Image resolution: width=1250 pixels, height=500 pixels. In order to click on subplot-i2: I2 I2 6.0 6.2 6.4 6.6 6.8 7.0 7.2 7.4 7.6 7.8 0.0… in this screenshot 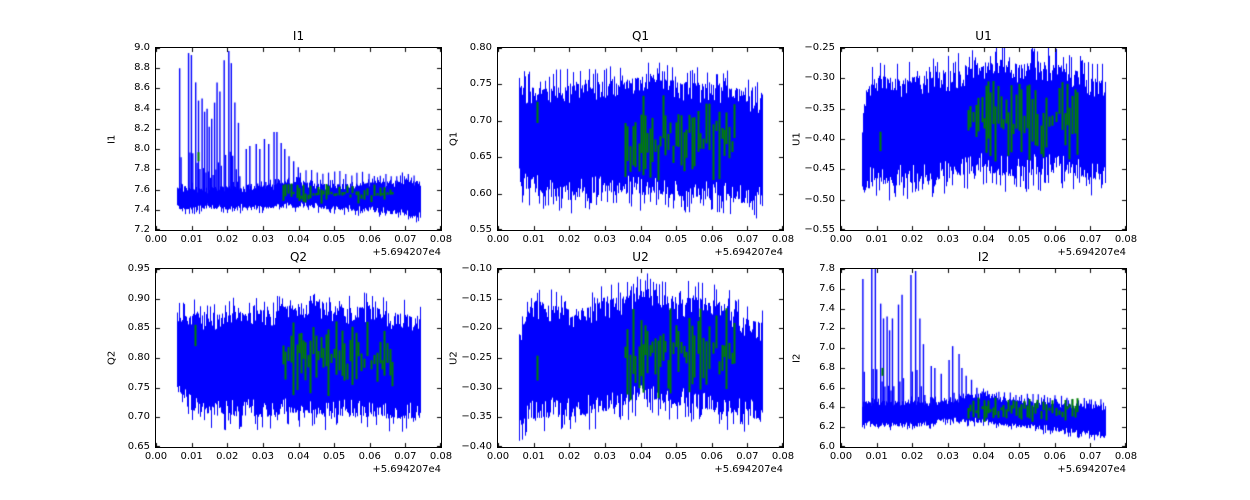, I will do `click(965, 362)`.